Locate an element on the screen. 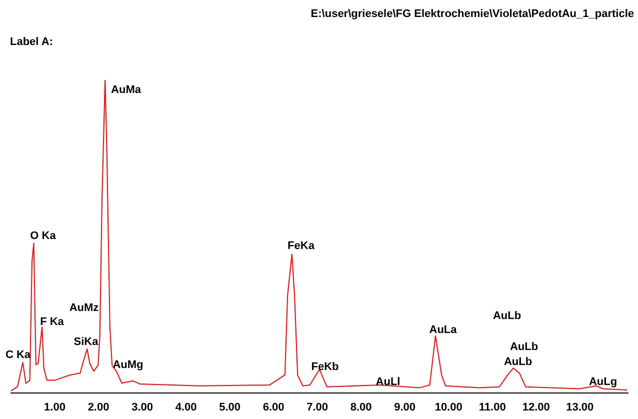  annotation: AuLg is located at coordinates (603, 382).